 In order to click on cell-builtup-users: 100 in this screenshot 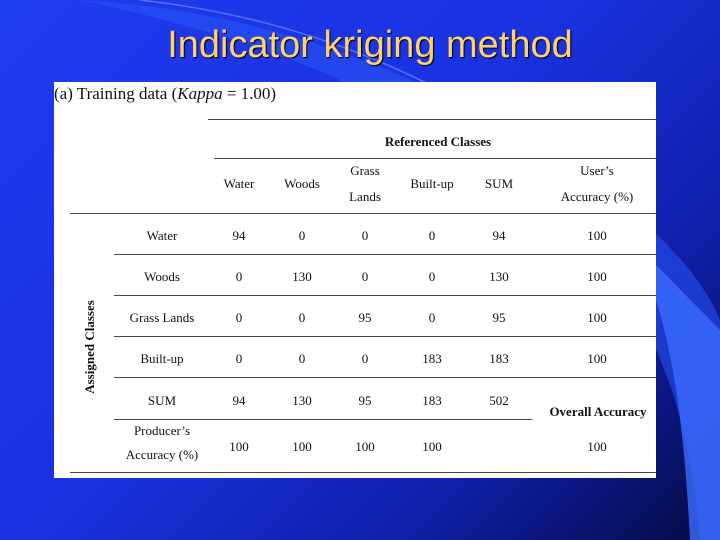, I will do `click(597, 358)`.